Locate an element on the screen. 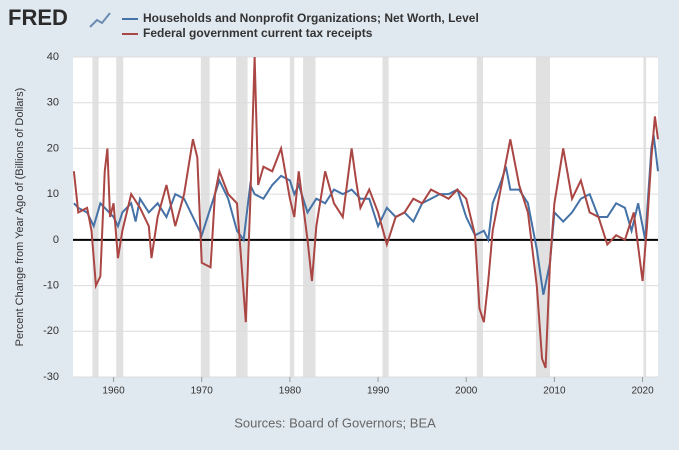 The image size is (679, 450). logo: FRED is located at coordinates (38, 17).